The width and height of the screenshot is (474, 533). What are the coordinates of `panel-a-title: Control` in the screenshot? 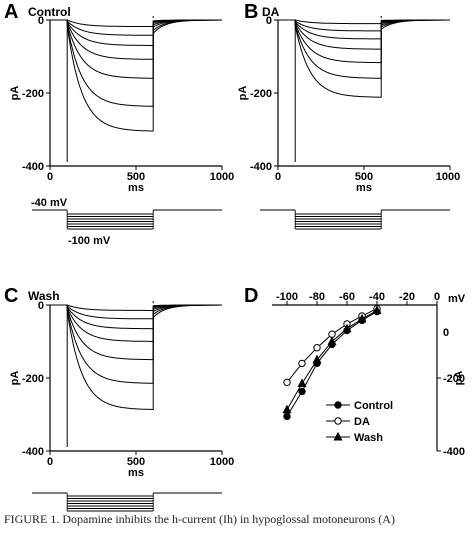 It's located at (49, 12).